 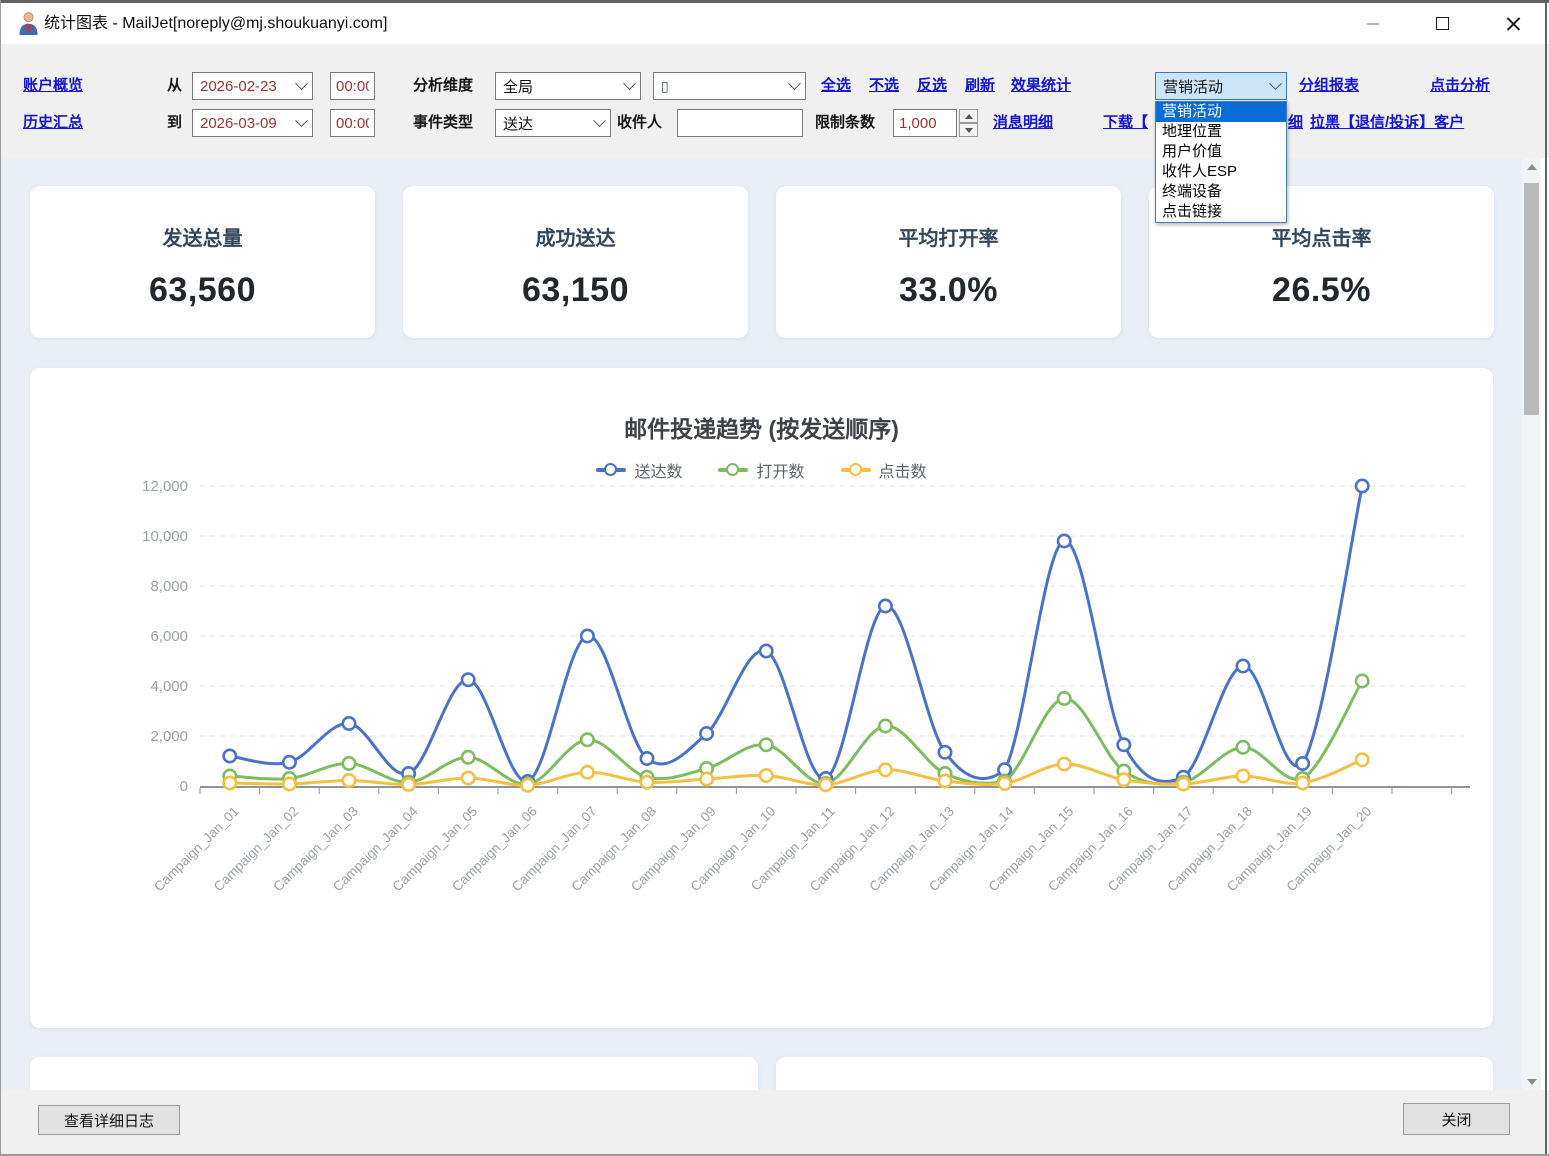 I want to click on view-detail-log-button: 查看详细日志, so click(x=109, y=1120).